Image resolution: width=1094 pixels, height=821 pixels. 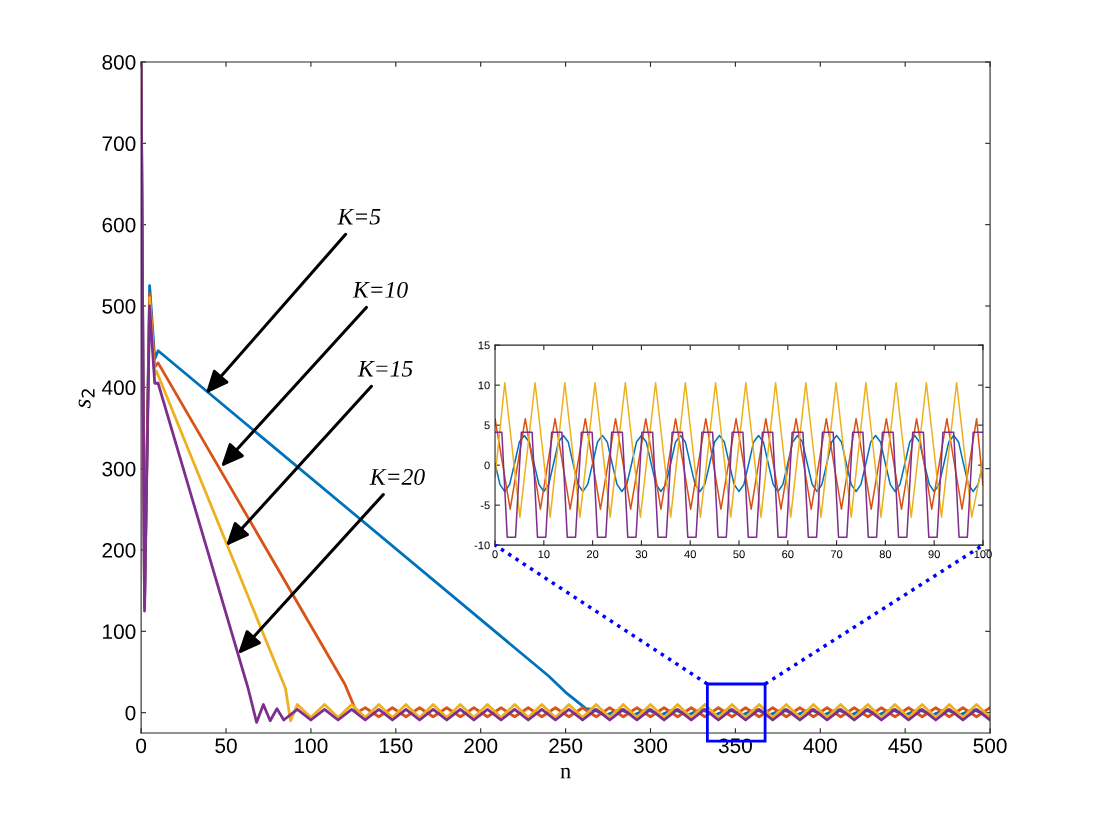 I want to click on x-axis-title: n, so click(x=565, y=773).